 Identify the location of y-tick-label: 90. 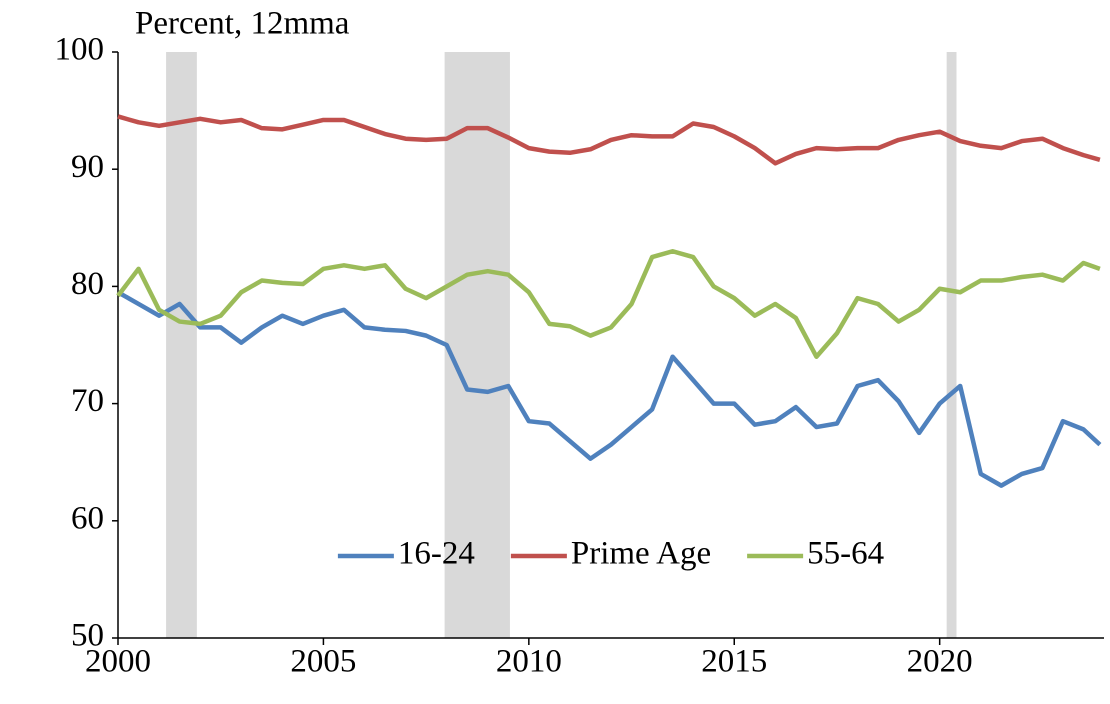
(87, 167).